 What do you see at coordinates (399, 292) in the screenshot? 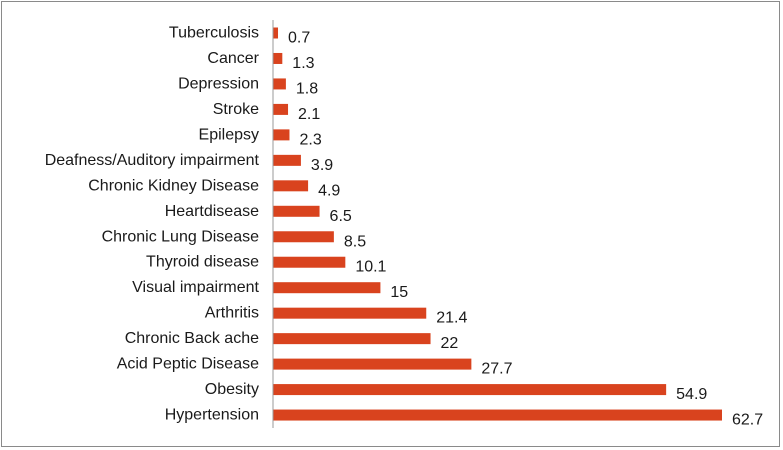
I see `value-label-10: 15` at bounding box center [399, 292].